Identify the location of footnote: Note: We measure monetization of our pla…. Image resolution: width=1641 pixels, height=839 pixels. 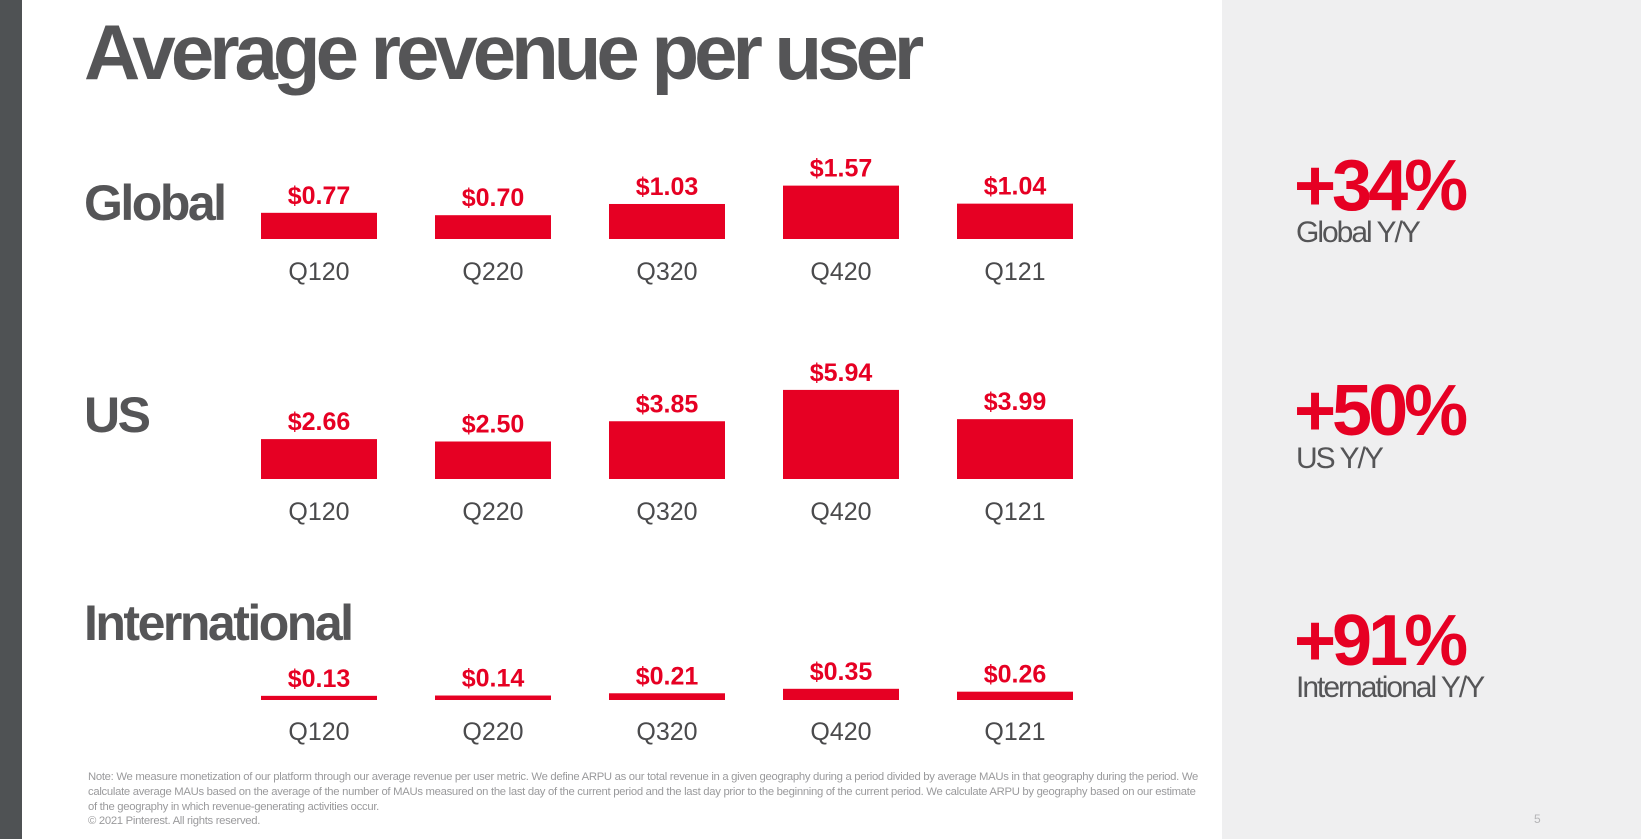
(643, 792).